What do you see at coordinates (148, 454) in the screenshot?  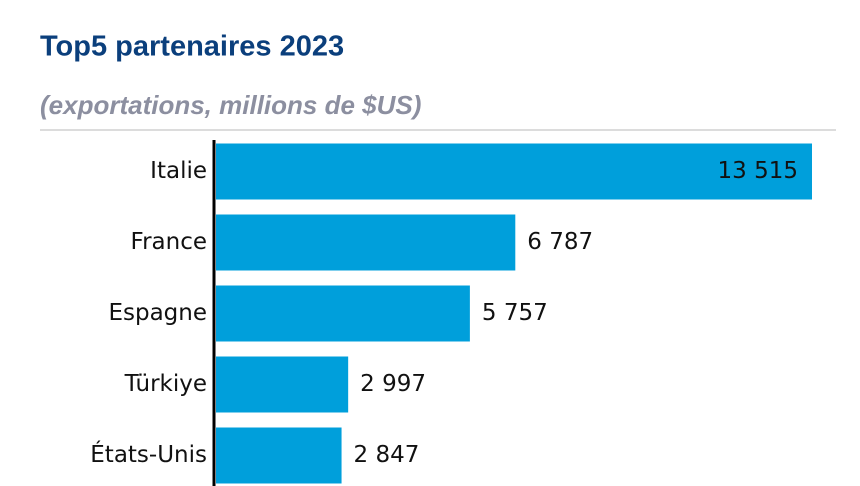 I see `y-tick-label: États-Unis` at bounding box center [148, 454].